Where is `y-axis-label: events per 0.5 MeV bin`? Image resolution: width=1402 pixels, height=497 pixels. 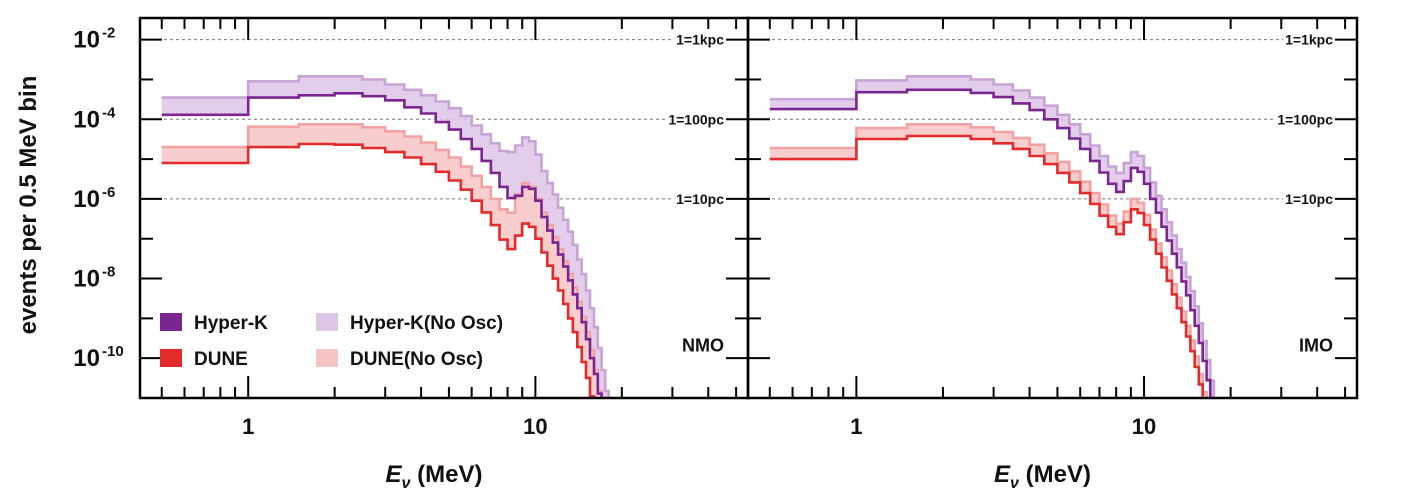
y-axis-label: events per 0.5 MeV bin is located at coordinates (28, 205).